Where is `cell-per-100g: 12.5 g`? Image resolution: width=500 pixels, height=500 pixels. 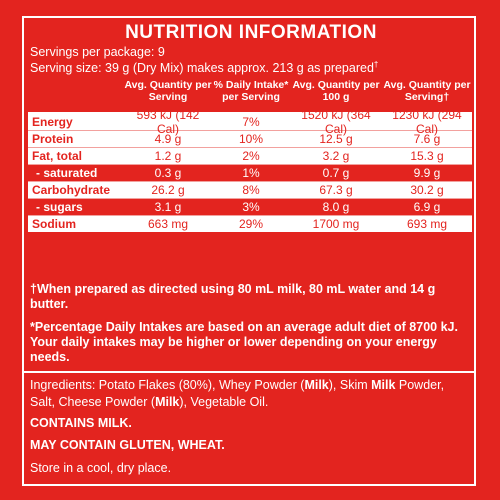 cell-per-100g: 12.5 g is located at coordinates (336, 139).